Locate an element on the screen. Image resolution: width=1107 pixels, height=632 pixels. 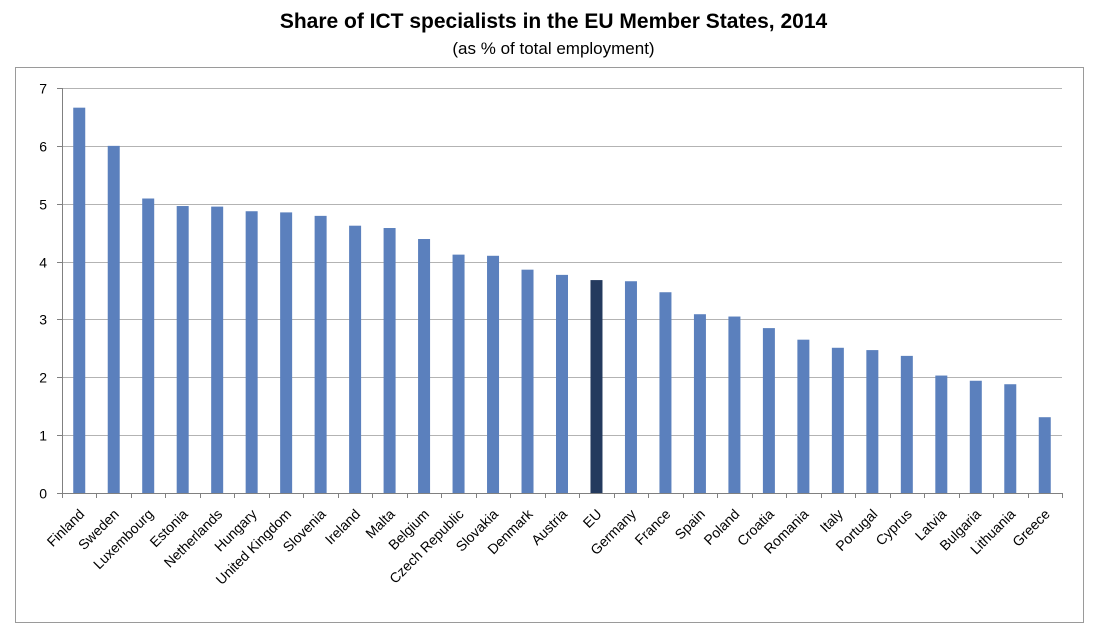
bar-austria is located at coordinates (562, 383).